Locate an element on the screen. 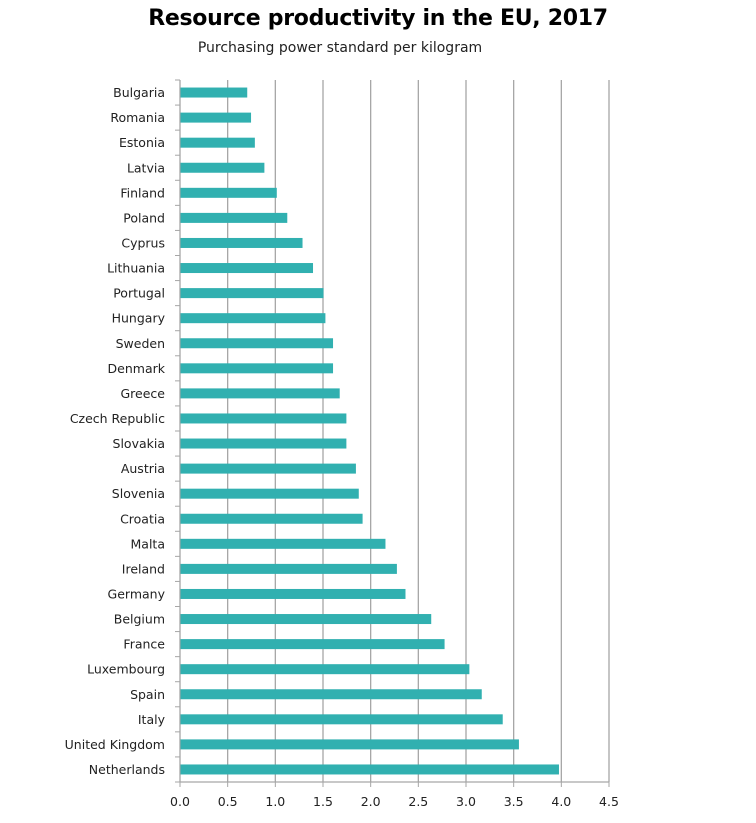 The image size is (756, 823). bar-italy is located at coordinates (341, 719).